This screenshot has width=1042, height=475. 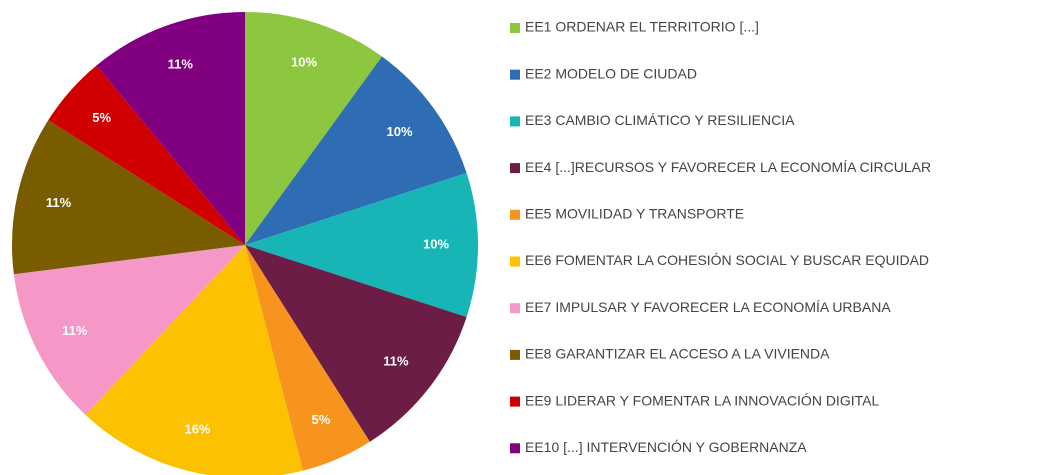 I want to click on legend-label: EE1 ORDENAR EL TERRITORIO [...], so click(x=642, y=27).